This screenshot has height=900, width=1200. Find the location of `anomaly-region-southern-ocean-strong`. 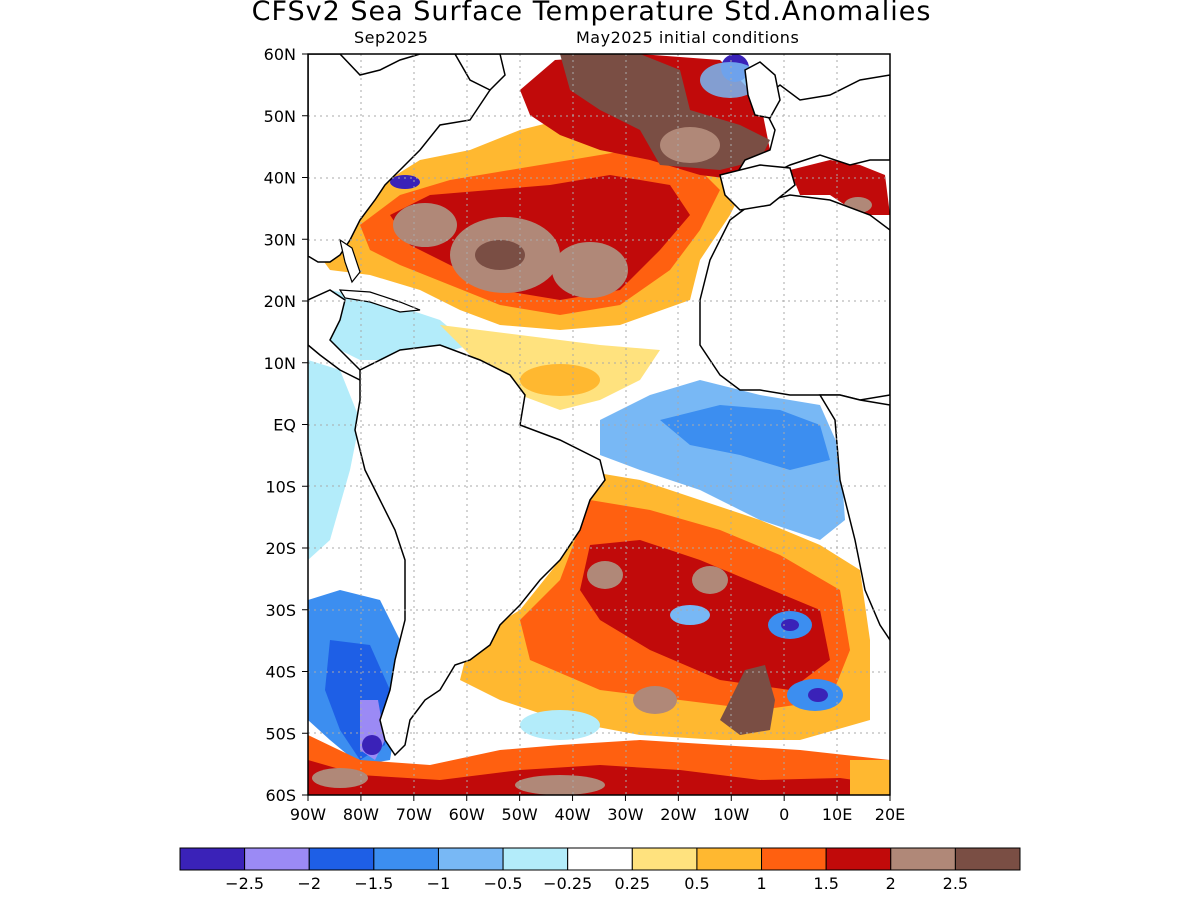

anomaly-region-southern-ocean-strong is located at coordinates (599, 777).